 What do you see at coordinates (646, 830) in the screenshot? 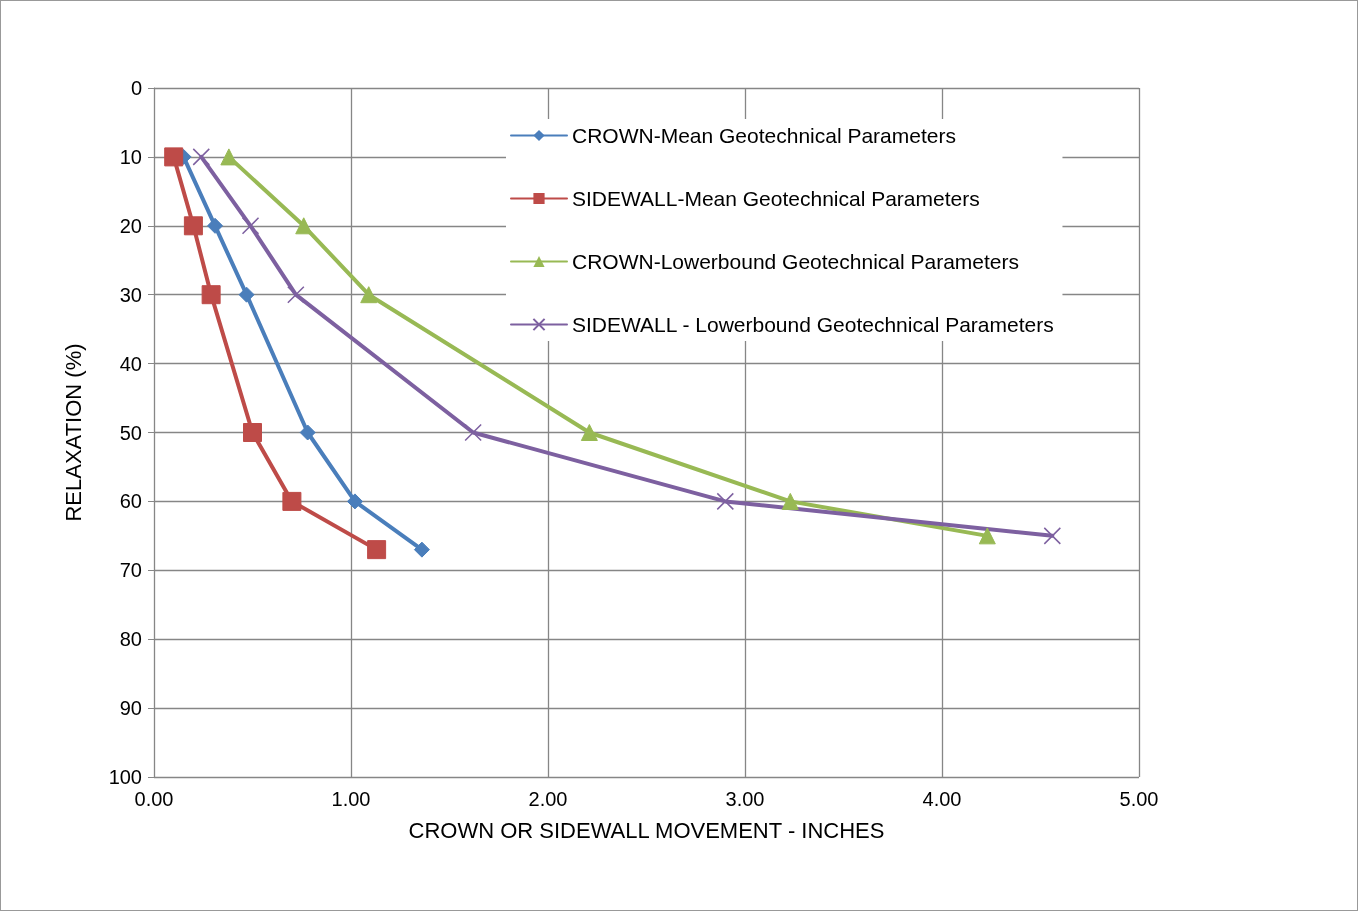
I see `x-axis-title: CROWN OR SIDEWALL MOVEMENT - INCHES` at bounding box center [646, 830].